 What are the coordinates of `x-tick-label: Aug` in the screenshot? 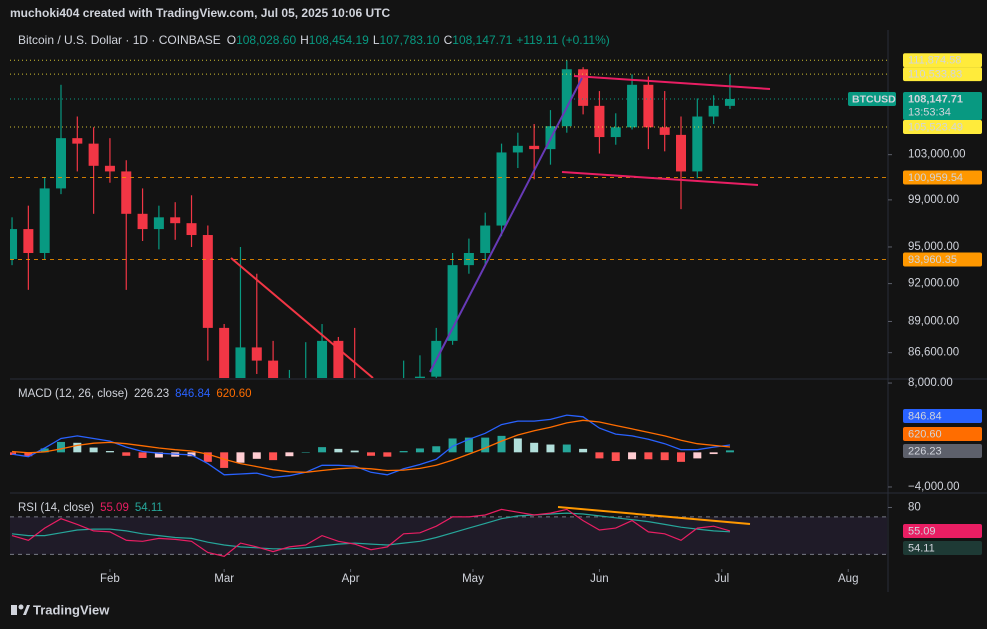 It's located at (848, 579).